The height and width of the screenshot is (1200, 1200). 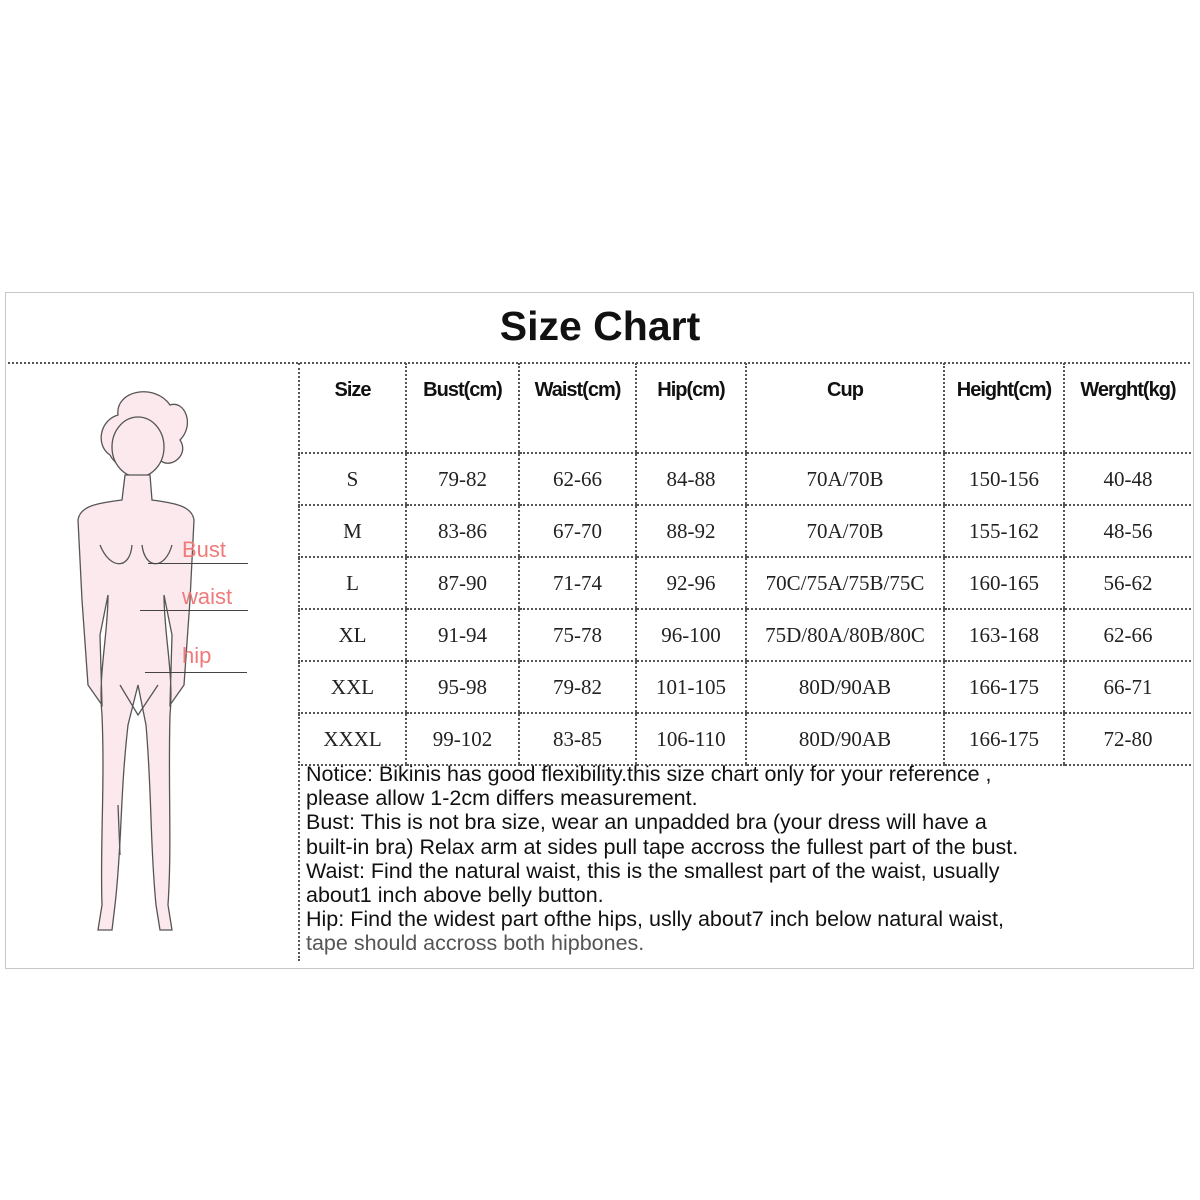 What do you see at coordinates (1003, 583) in the screenshot?
I see `cell-height: 160-165` at bounding box center [1003, 583].